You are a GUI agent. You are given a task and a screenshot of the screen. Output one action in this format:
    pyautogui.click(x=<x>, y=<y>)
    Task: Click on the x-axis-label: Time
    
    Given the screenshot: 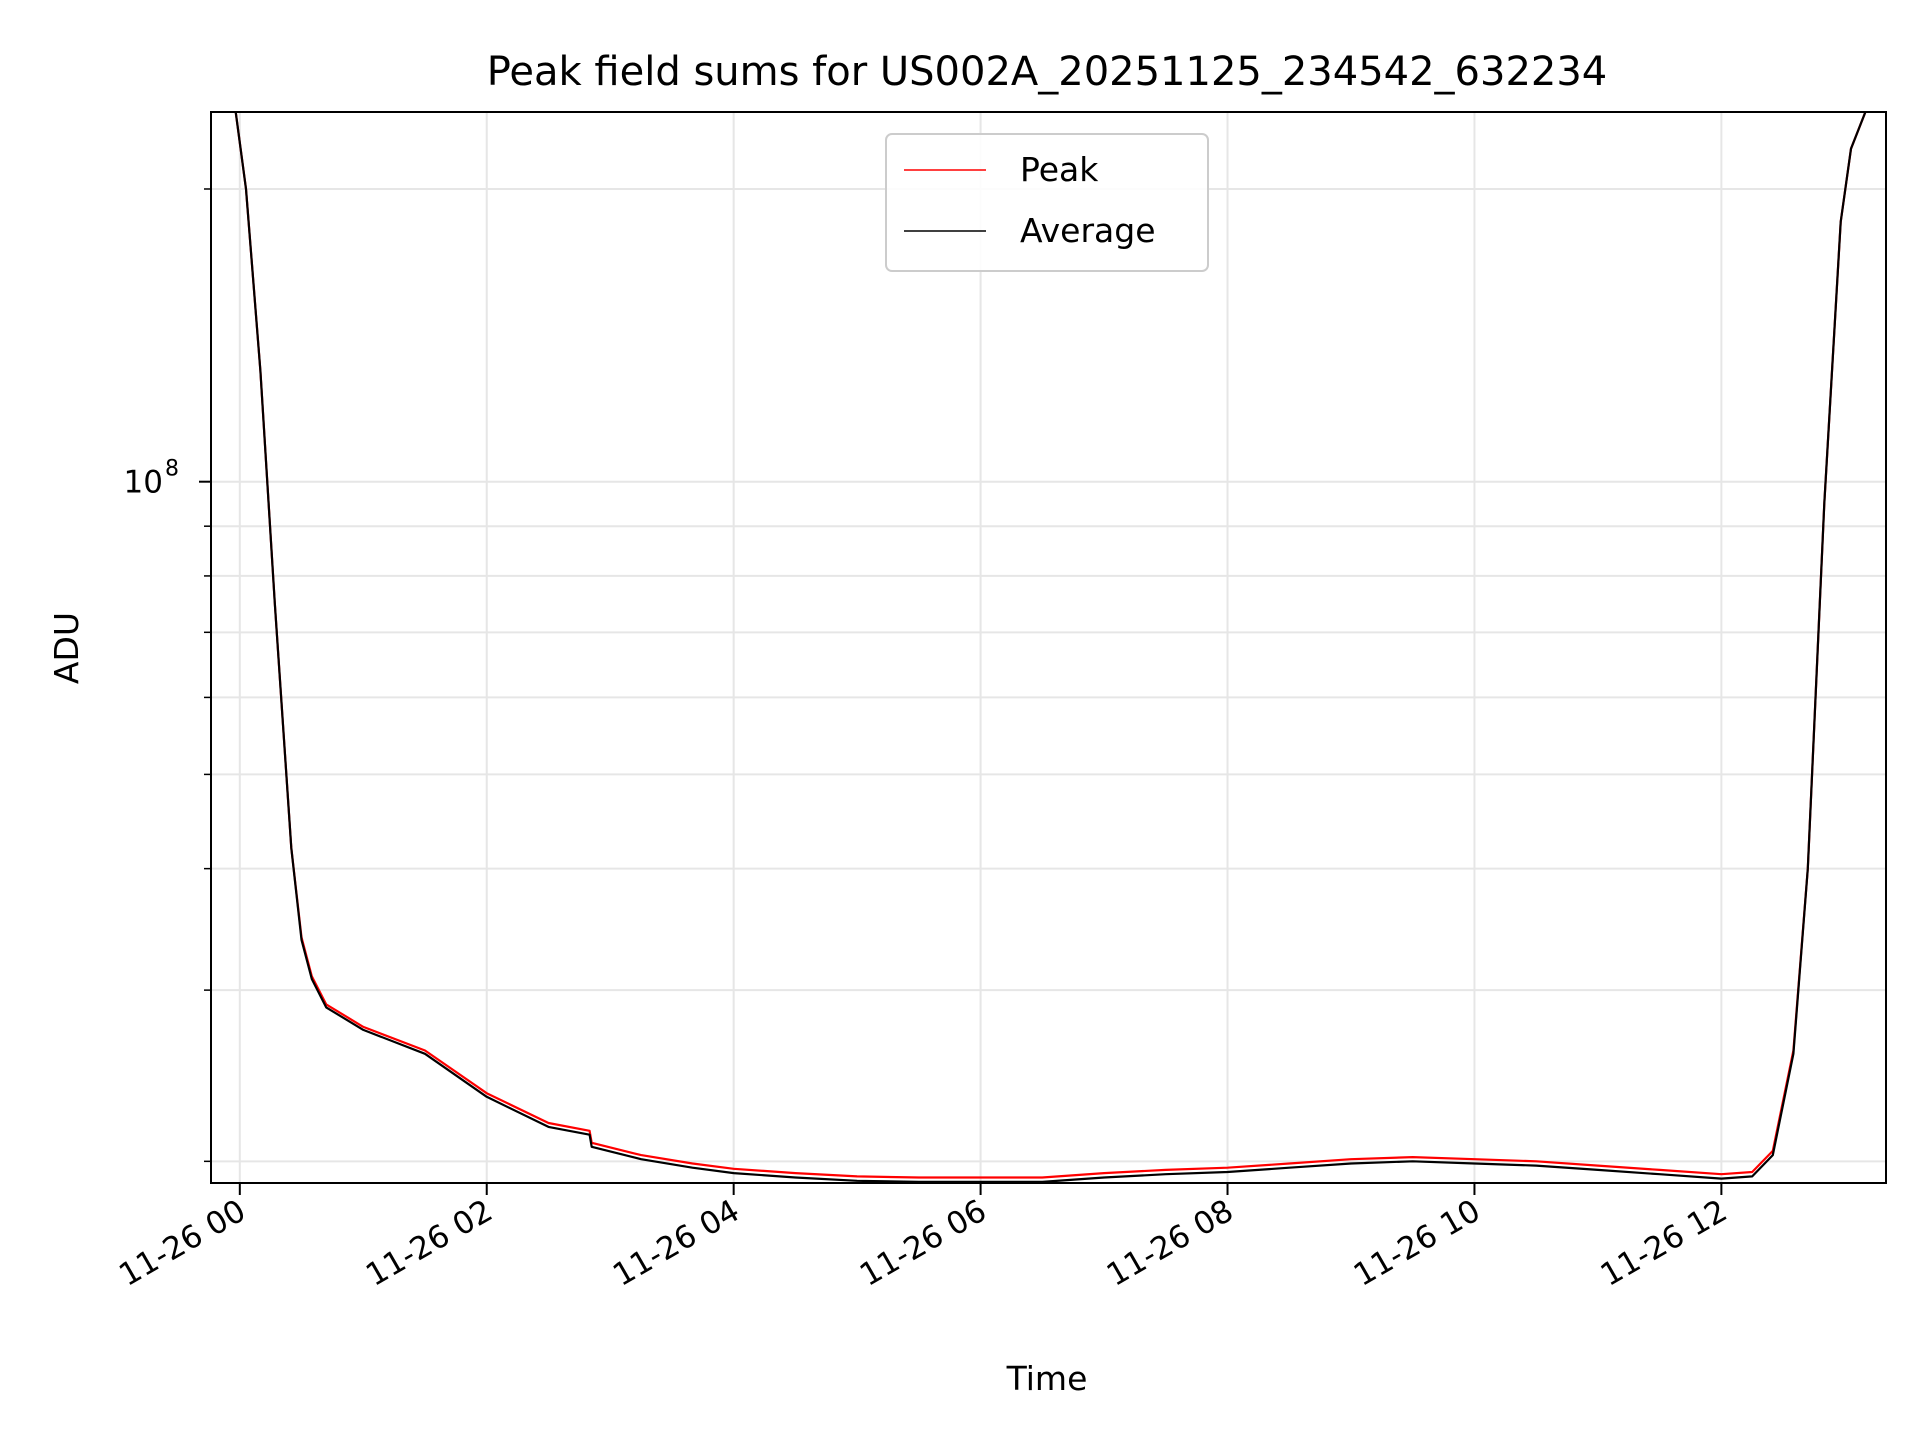 What is the action you would take?
    pyautogui.click(x=1047, y=1378)
    